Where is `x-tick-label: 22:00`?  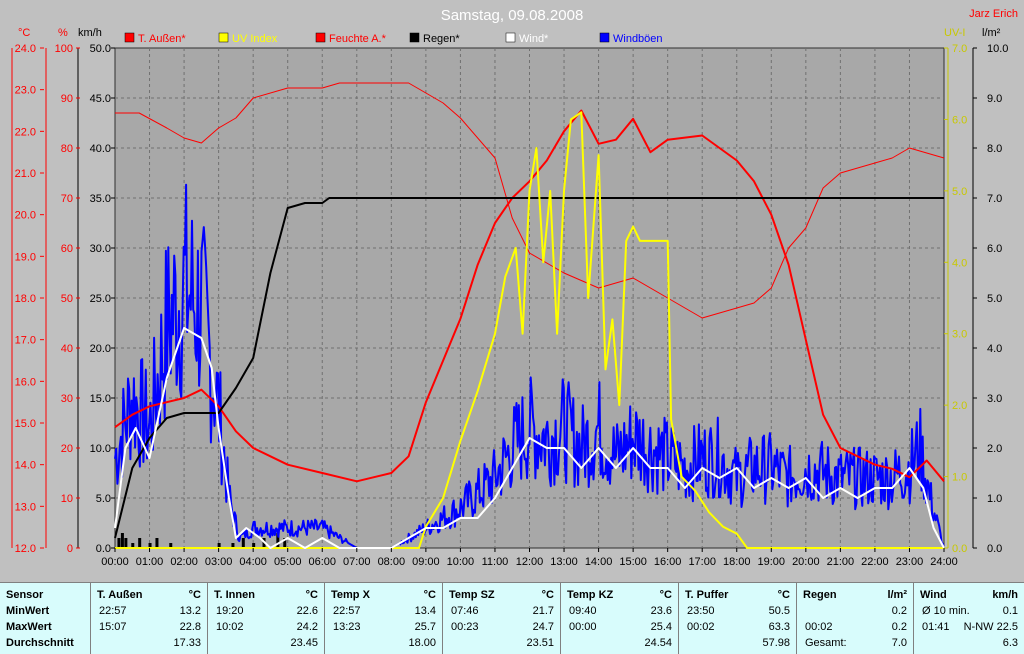 x-tick-label: 22:00 is located at coordinates (875, 562).